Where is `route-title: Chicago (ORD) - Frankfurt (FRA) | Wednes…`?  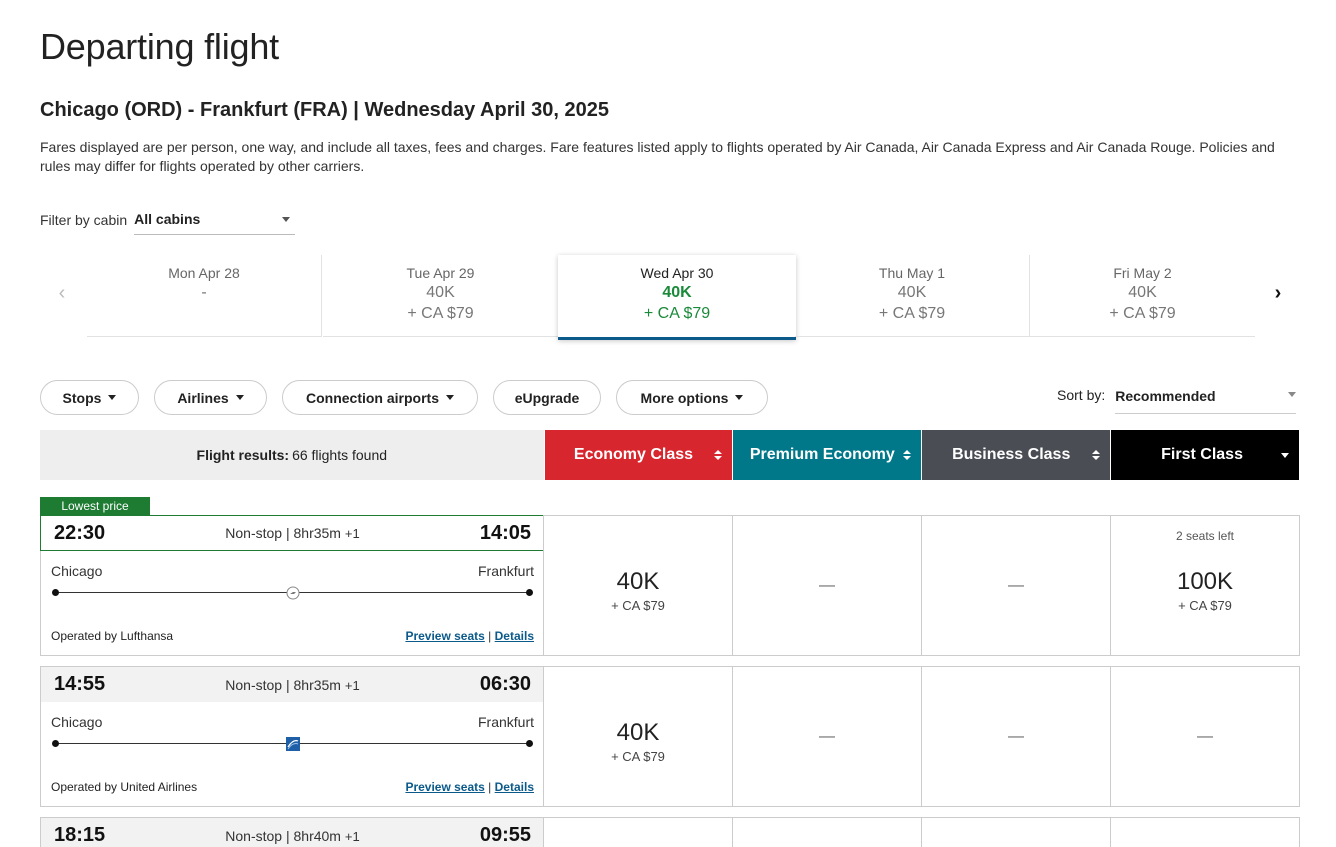 route-title: Chicago (ORD) - Frankfurt (FRA) | Wednes… is located at coordinates (325, 110).